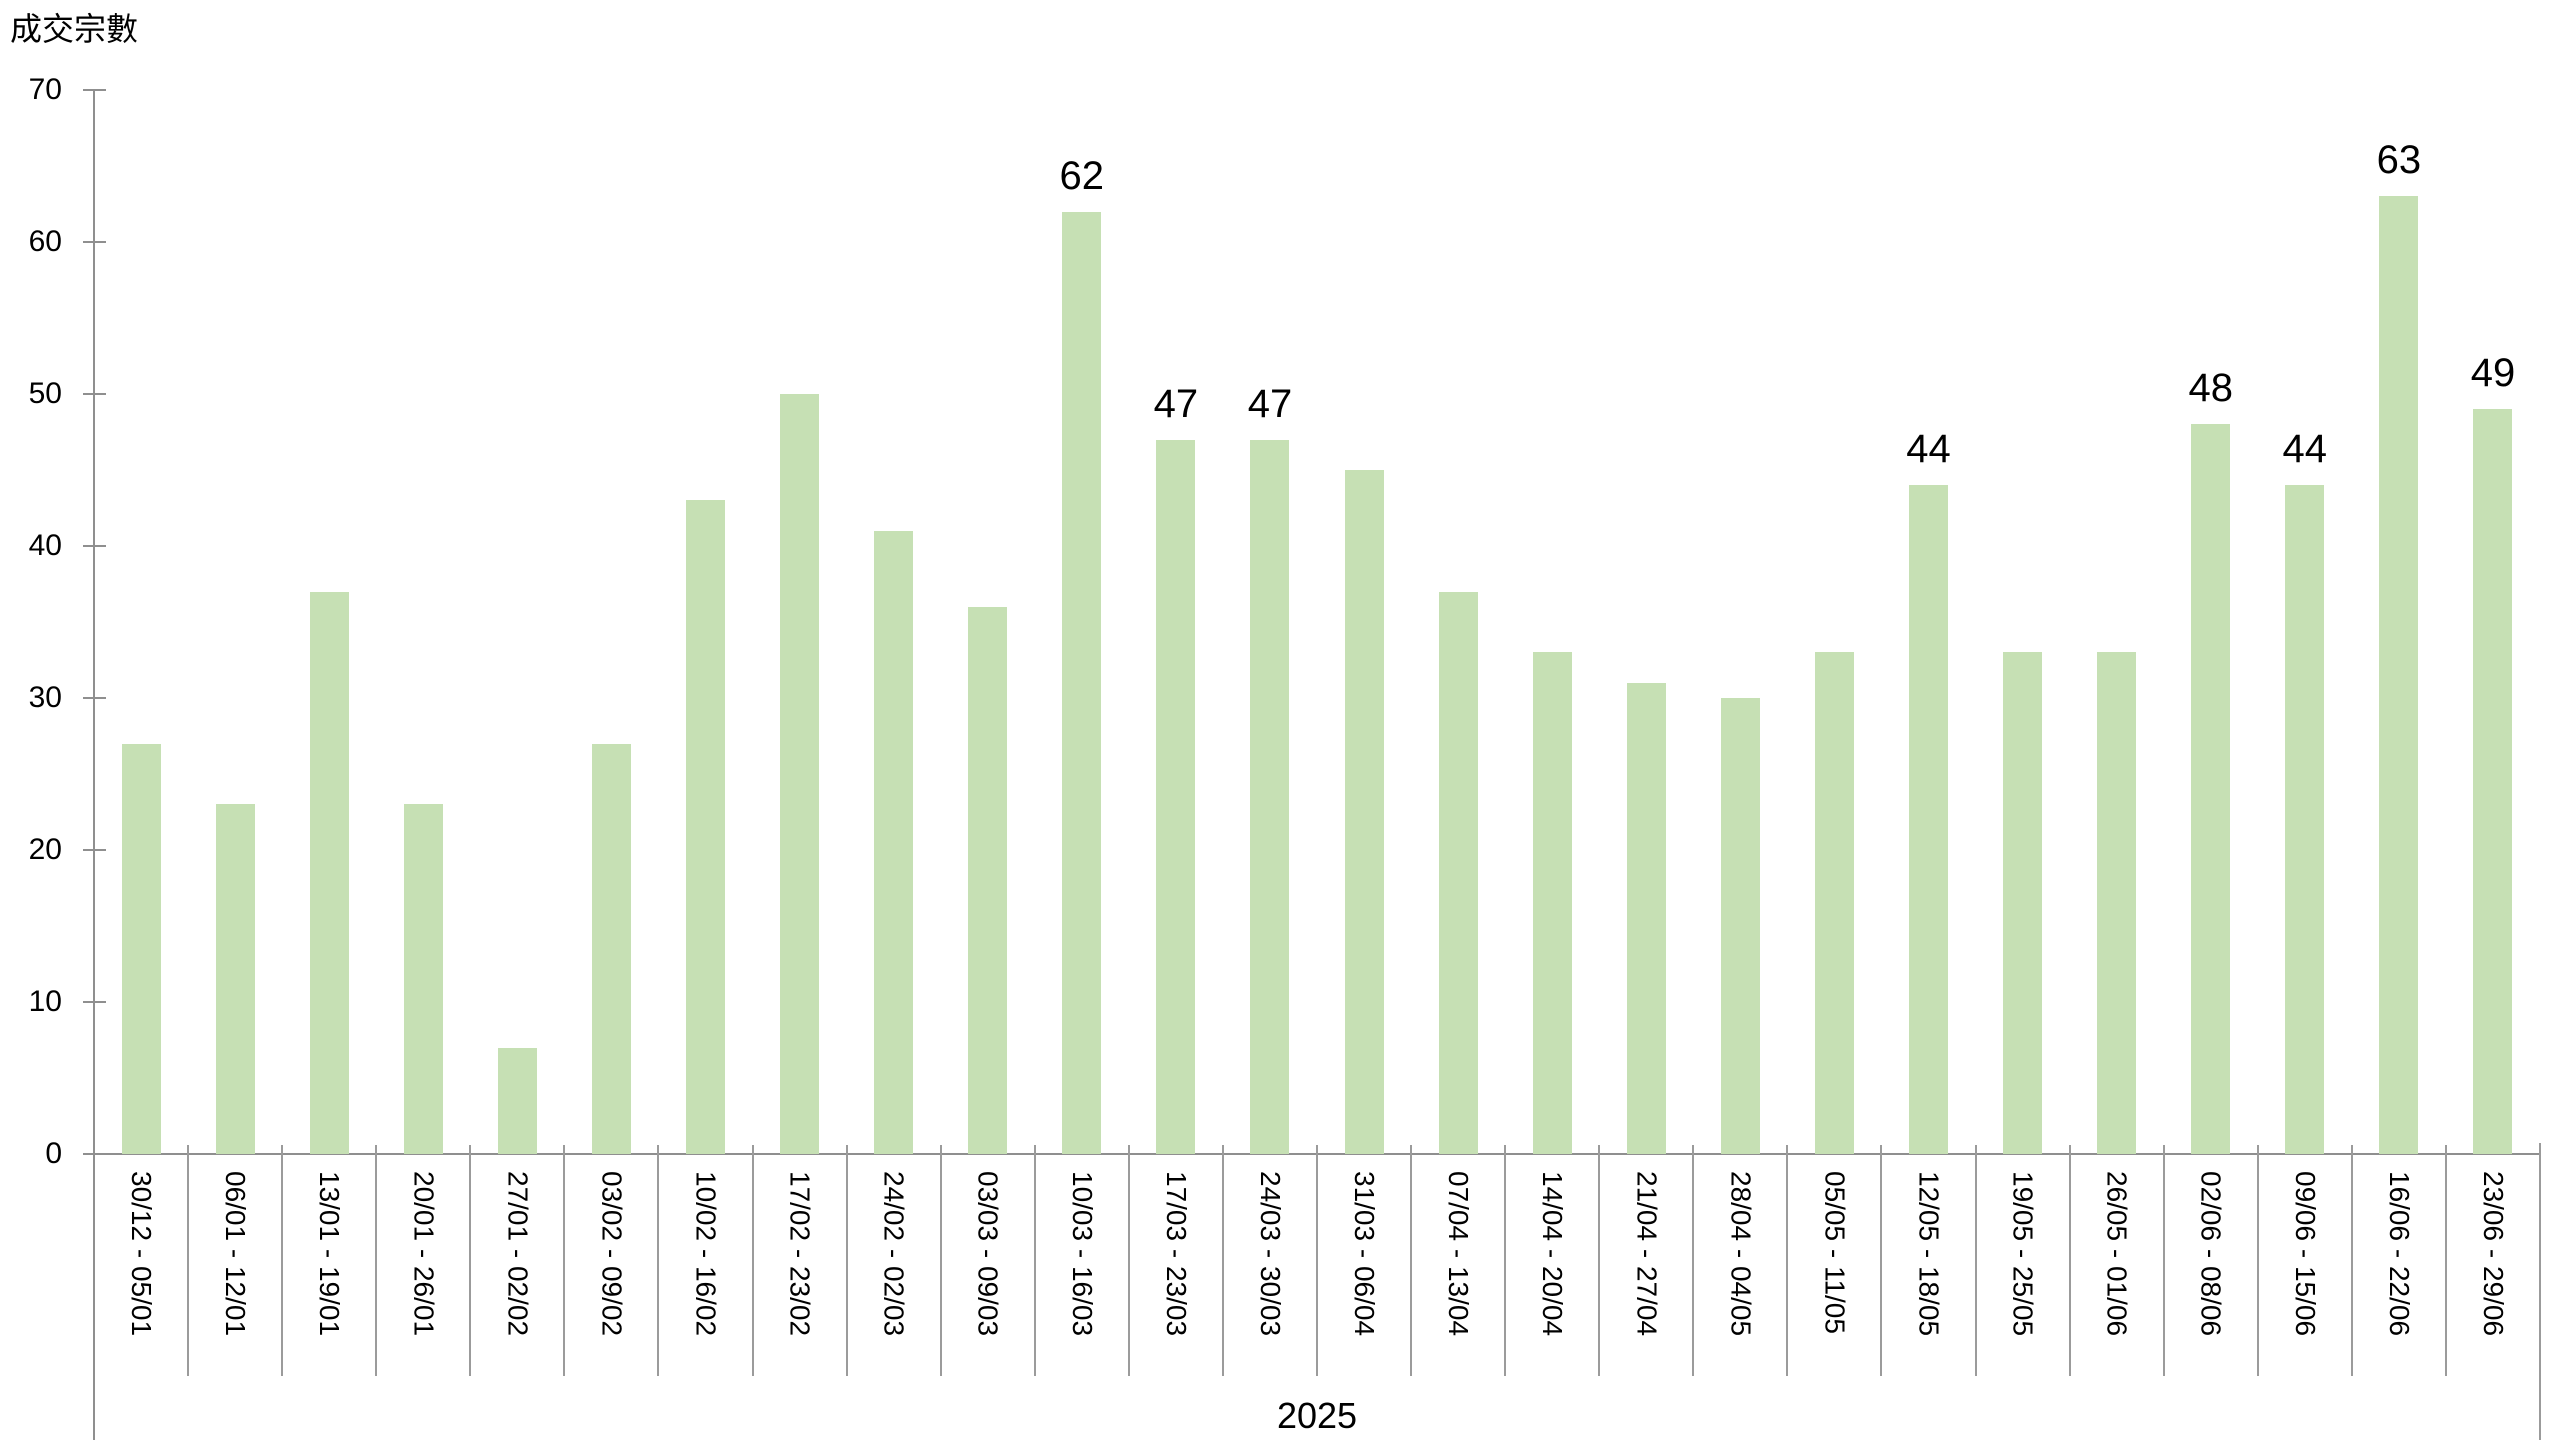 Image resolution: width=2560 pixels, height=1440 pixels. What do you see at coordinates (74, 29) in the screenshot?
I see `y-axis-title: 成交宗數` at bounding box center [74, 29].